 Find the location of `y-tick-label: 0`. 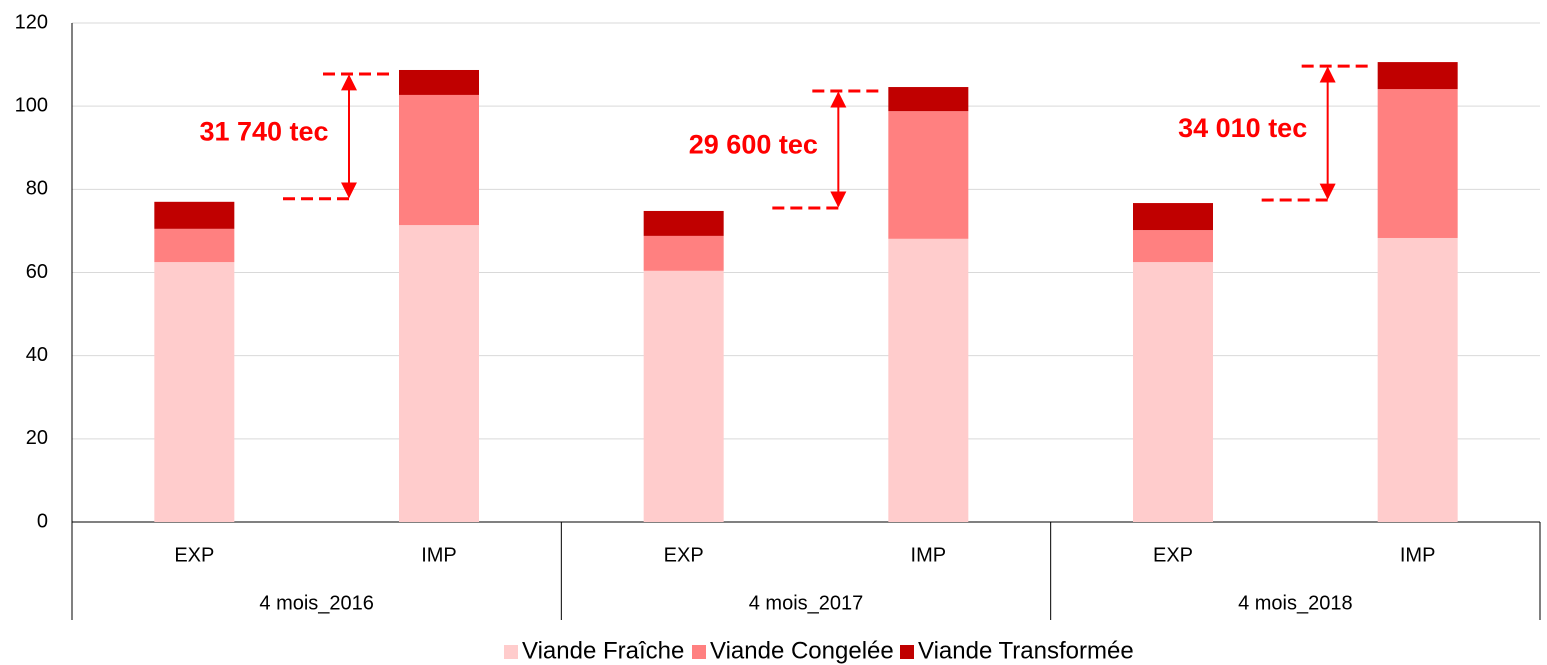

y-tick-label: 0 is located at coordinates (42, 521).